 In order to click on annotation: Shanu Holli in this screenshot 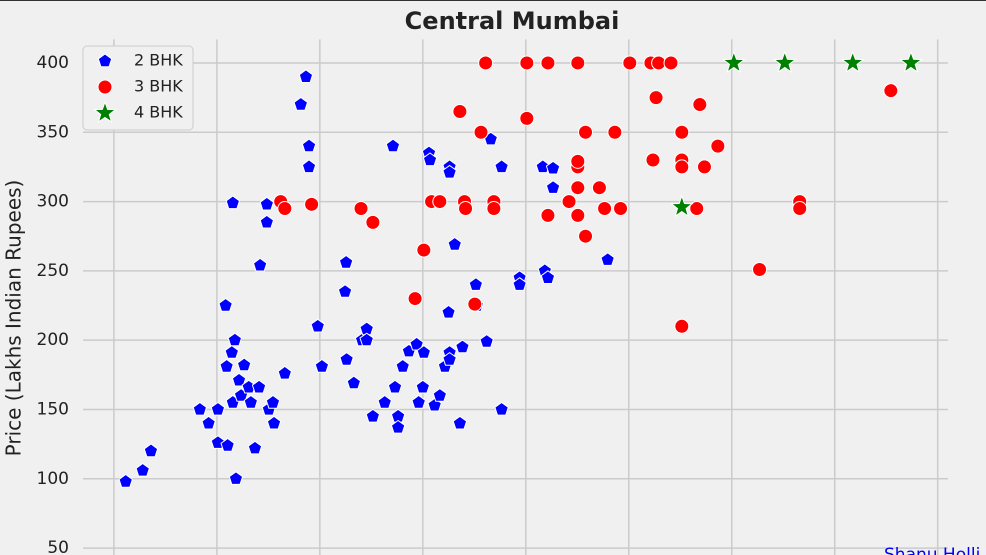, I will do `click(932, 550)`.